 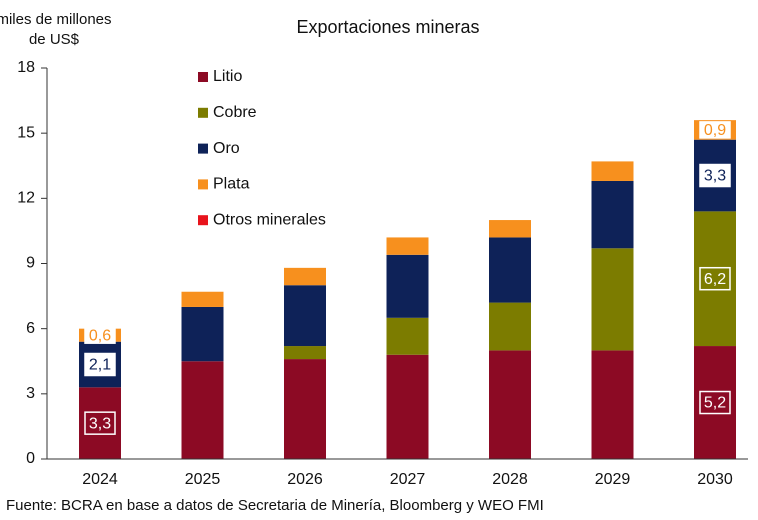 What do you see at coordinates (30, 328) in the screenshot?
I see `y-tick-label: 6` at bounding box center [30, 328].